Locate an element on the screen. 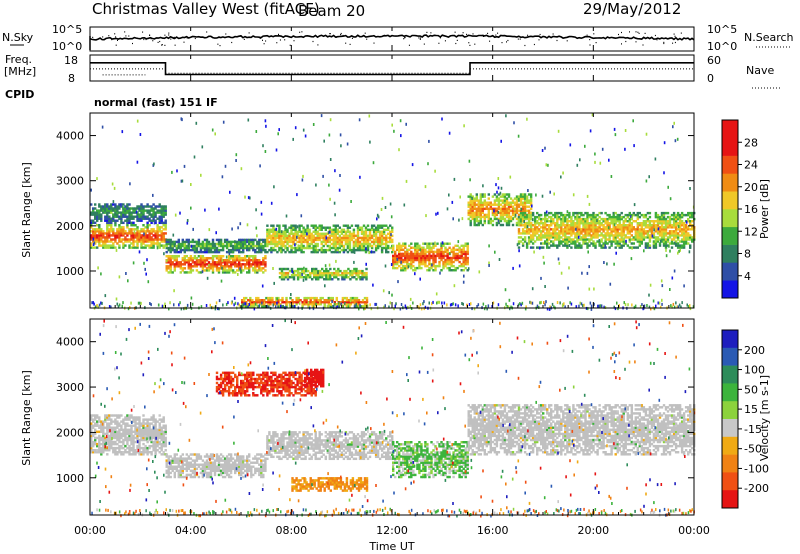 This screenshot has height=554, width=800. colorbar-tick-label: 16 is located at coordinates (751, 209).